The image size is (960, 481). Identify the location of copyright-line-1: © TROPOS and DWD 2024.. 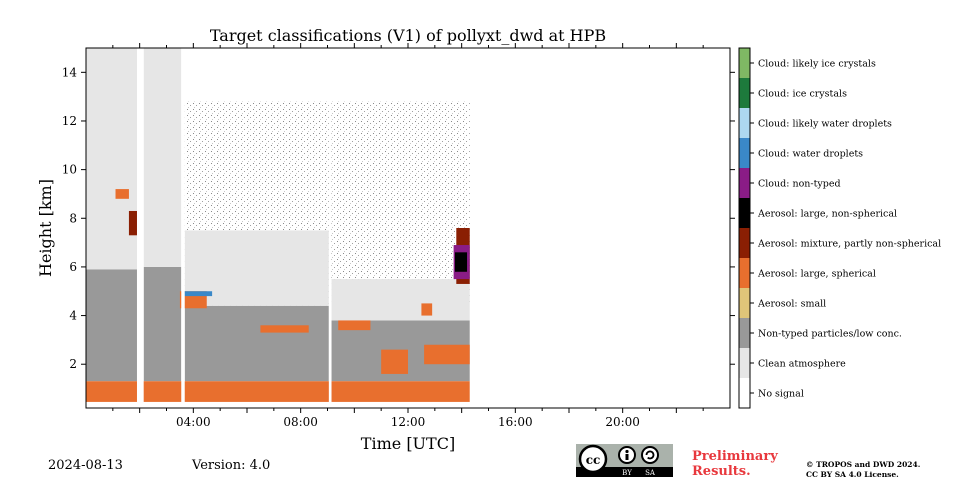
(863, 464).